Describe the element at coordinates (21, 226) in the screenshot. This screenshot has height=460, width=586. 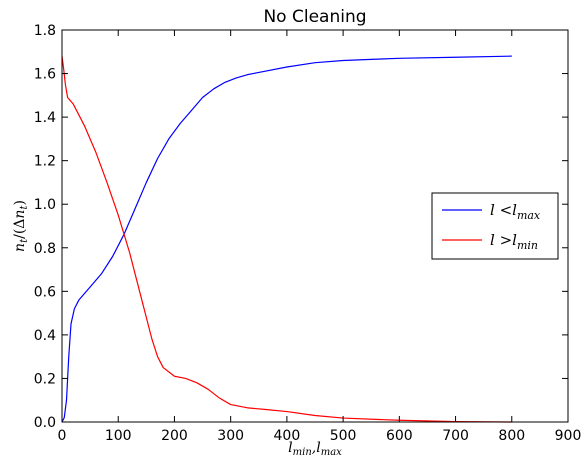
I see `y-axis-label: nt/(Δnt)` at that location.